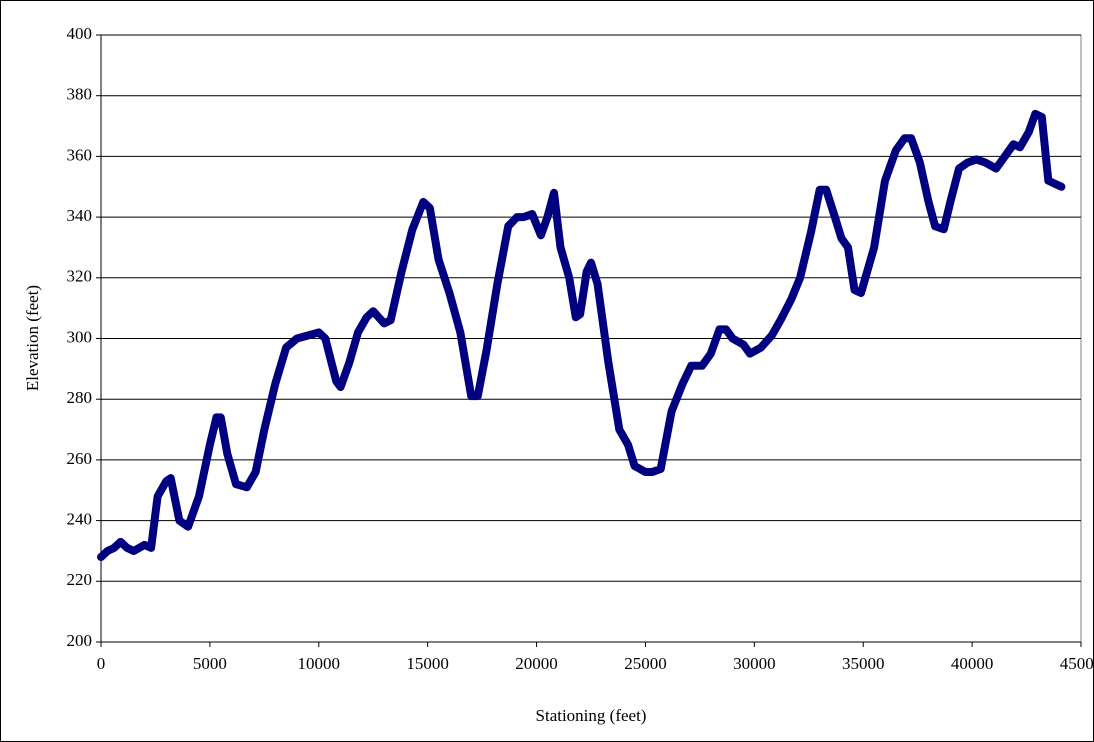 Image resolution: width=1094 pixels, height=742 pixels. I want to click on y-tick-label: 300, so click(80, 336).